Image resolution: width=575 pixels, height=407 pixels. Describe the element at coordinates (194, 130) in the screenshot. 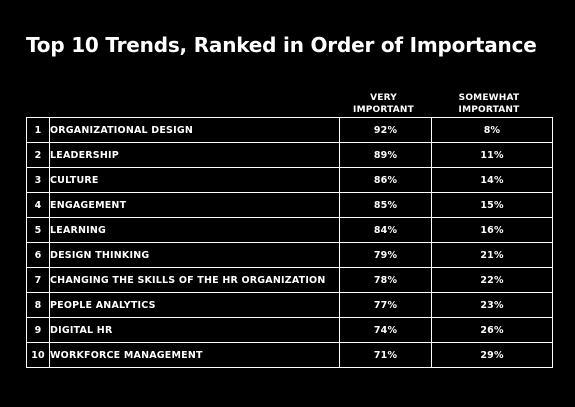

I see `trend-cell: ORGANIZATIONAL DESIGN` at that location.